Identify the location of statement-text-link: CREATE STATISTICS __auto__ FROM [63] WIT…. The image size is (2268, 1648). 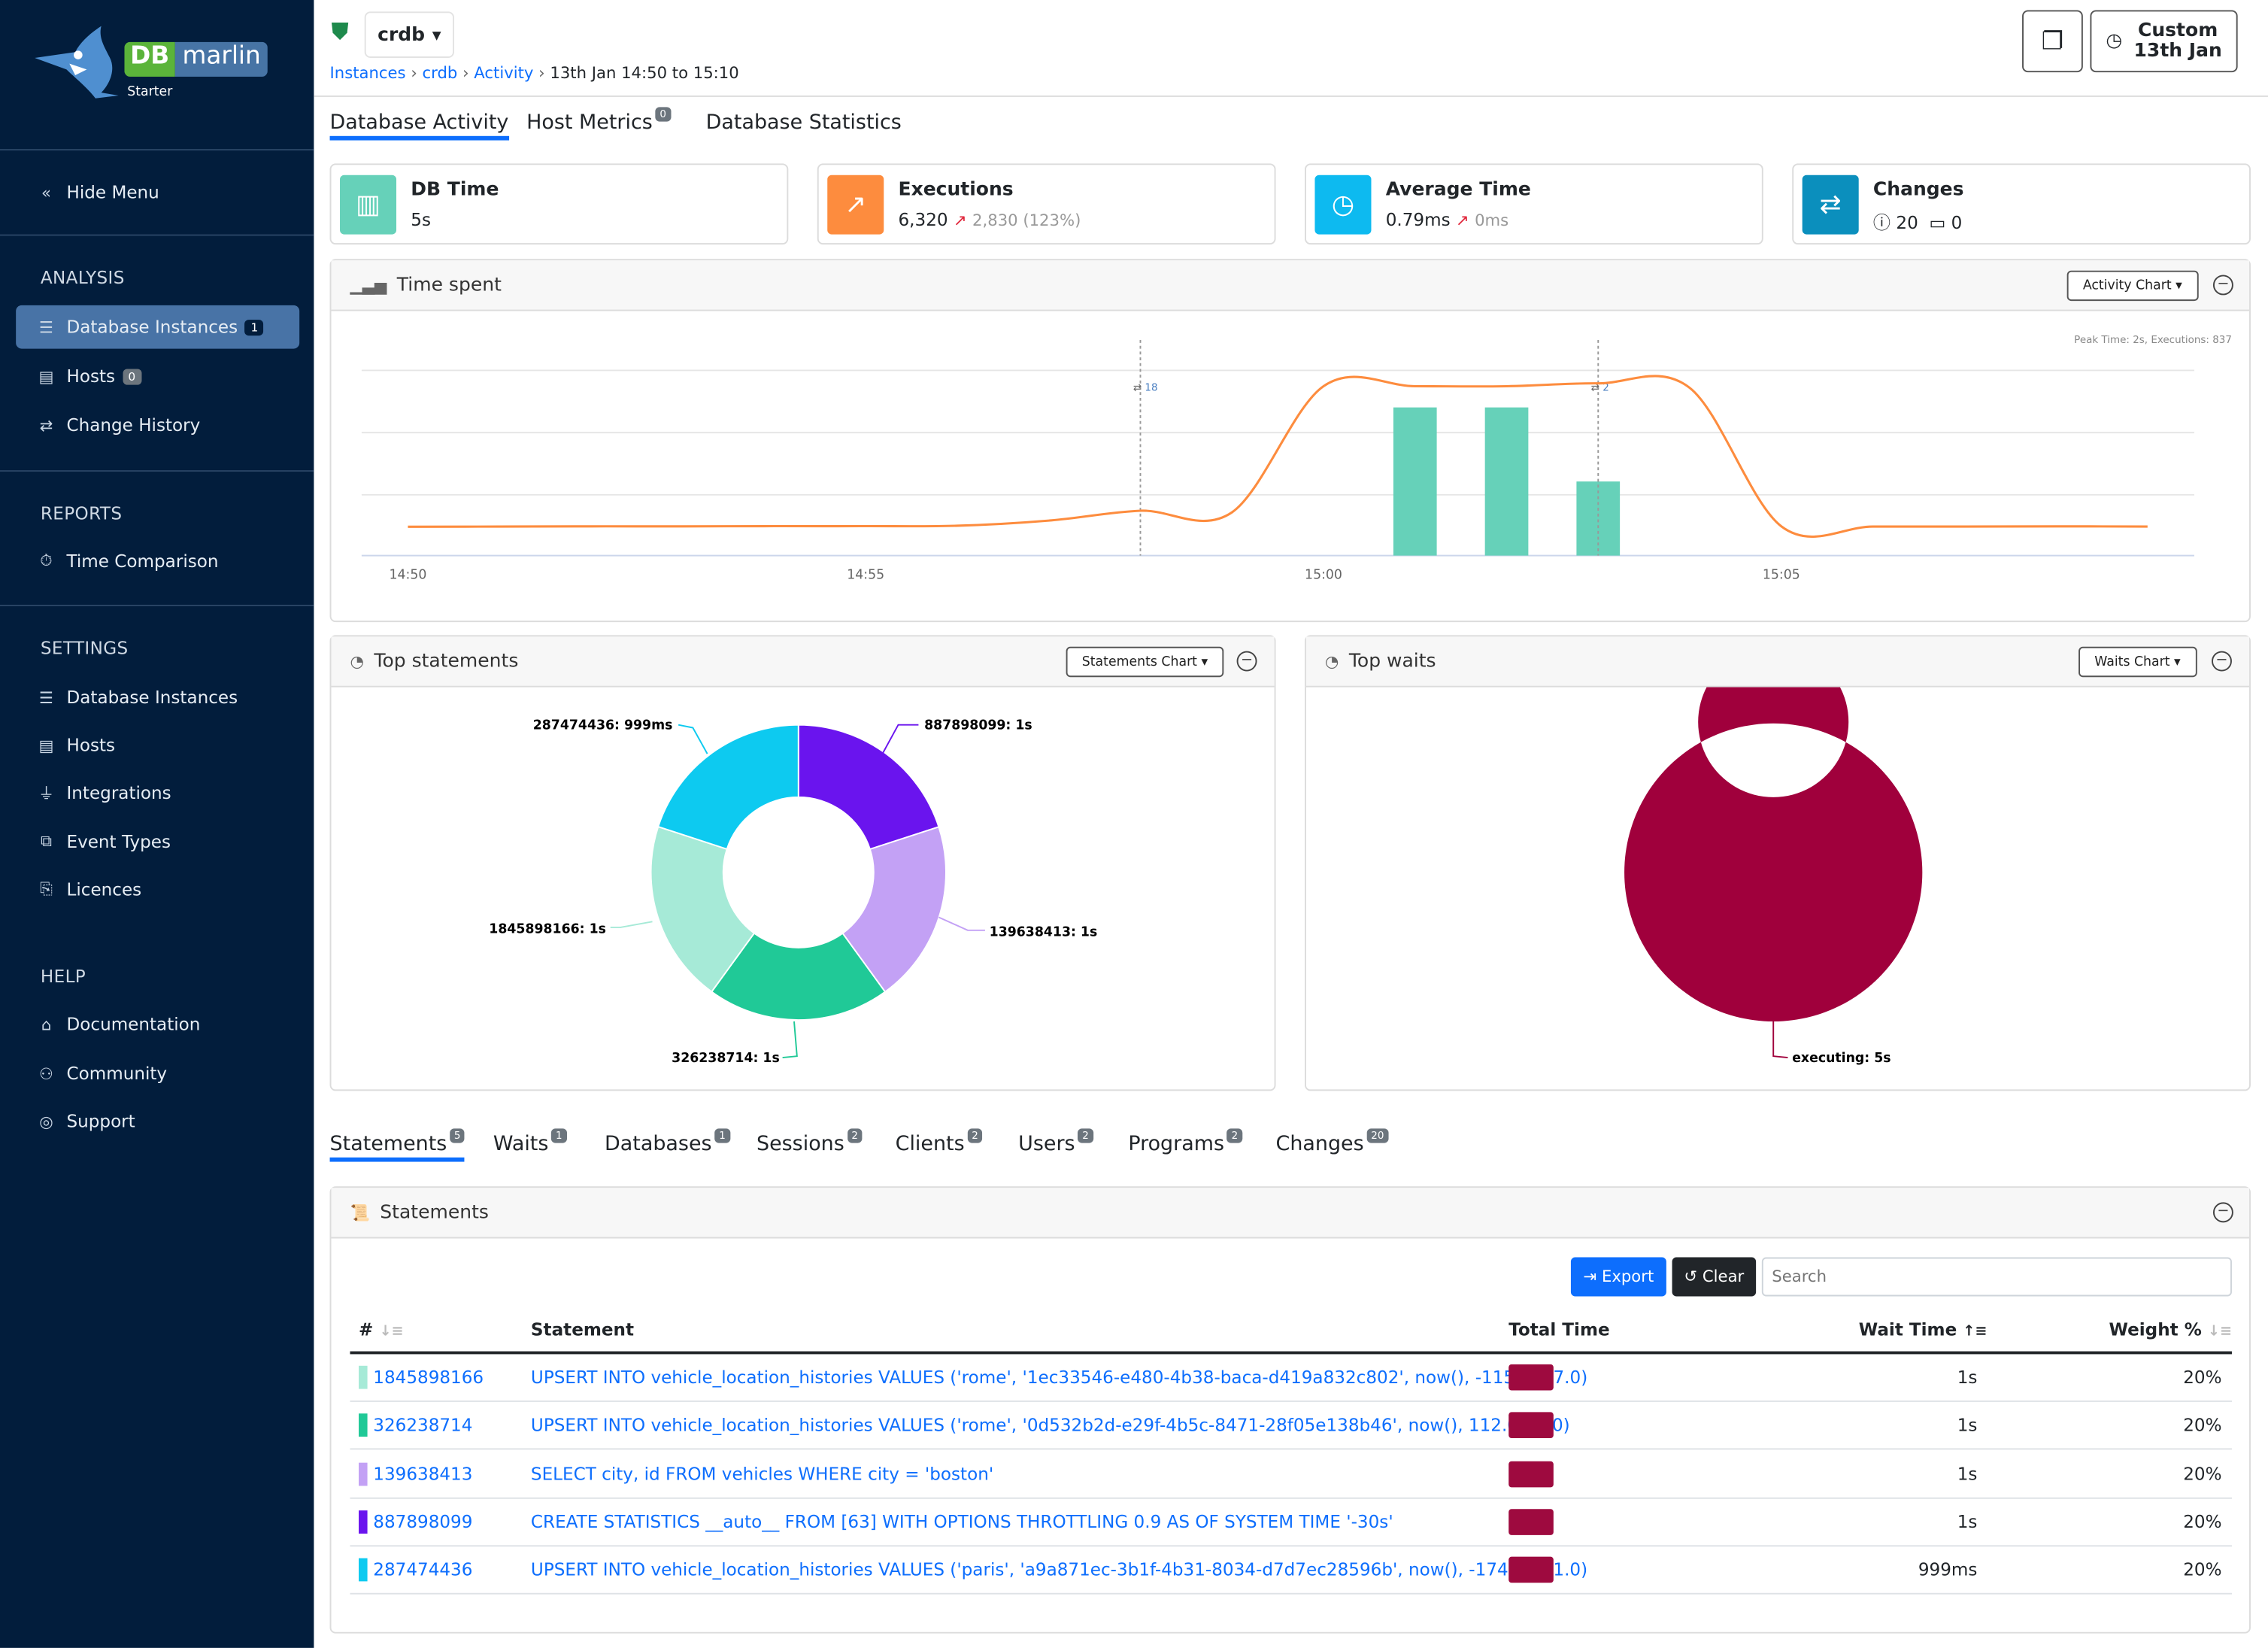
(961, 1522).